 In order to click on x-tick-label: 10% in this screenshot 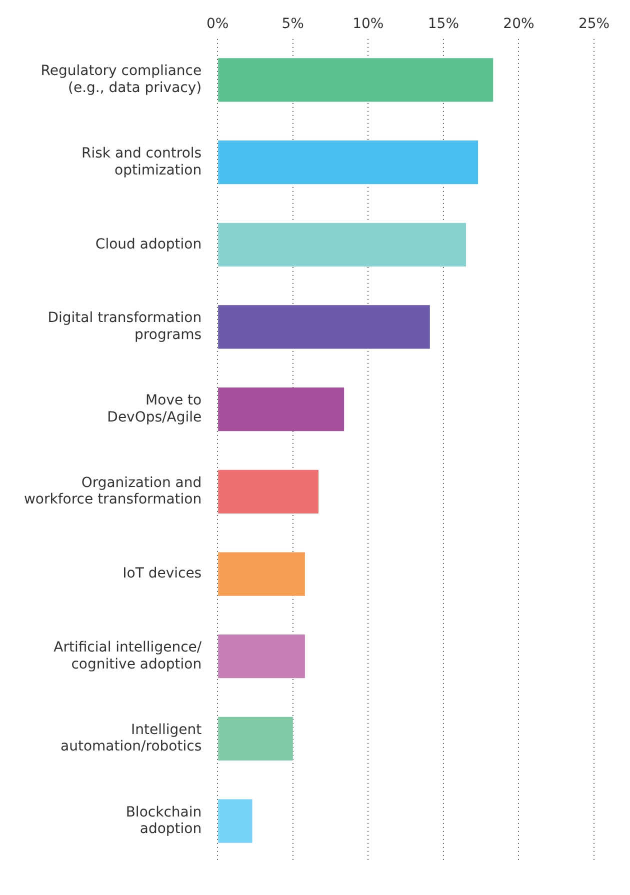, I will do `click(368, 24)`.